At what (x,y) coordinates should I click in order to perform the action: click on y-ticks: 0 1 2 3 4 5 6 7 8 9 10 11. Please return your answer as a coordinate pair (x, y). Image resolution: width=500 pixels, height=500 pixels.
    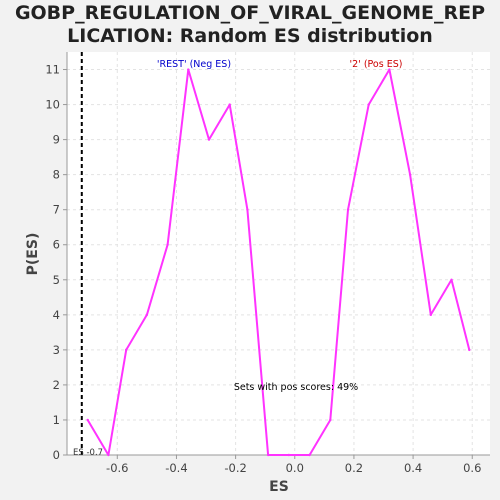
    Looking at the image, I should click on (56, 262).